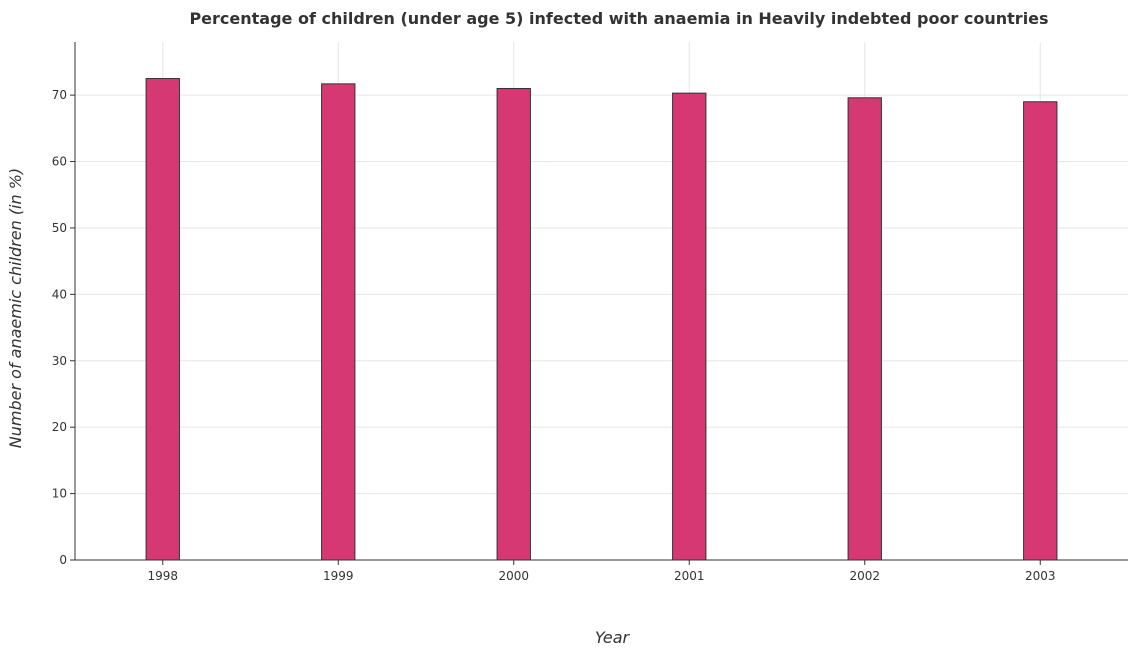 Image resolution: width=1139 pixels, height=650 pixels. What do you see at coordinates (59, 294) in the screenshot?
I see `y-tick-label: 40` at bounding box center [59, 294].